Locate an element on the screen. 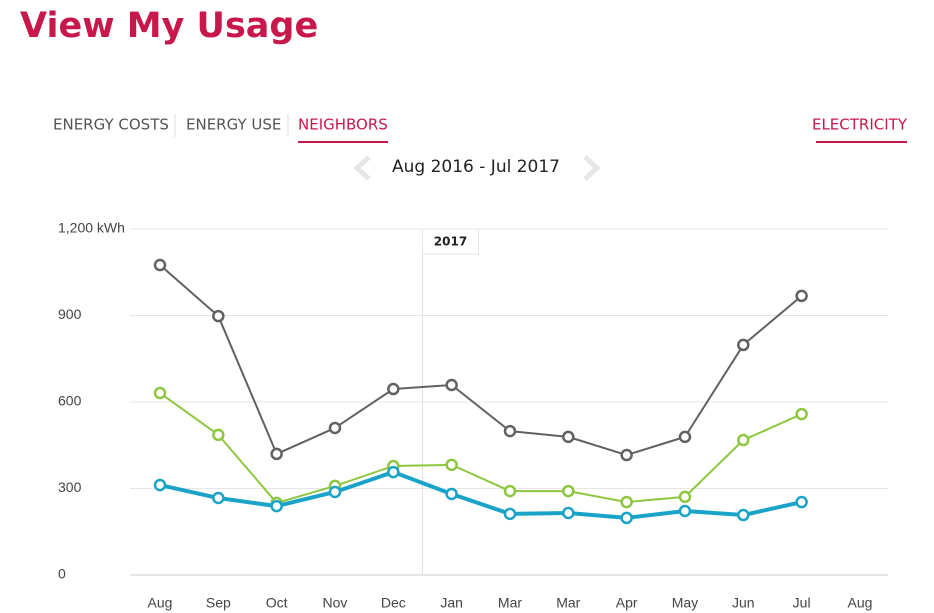  year-badge is located at coordinates (450, 241).